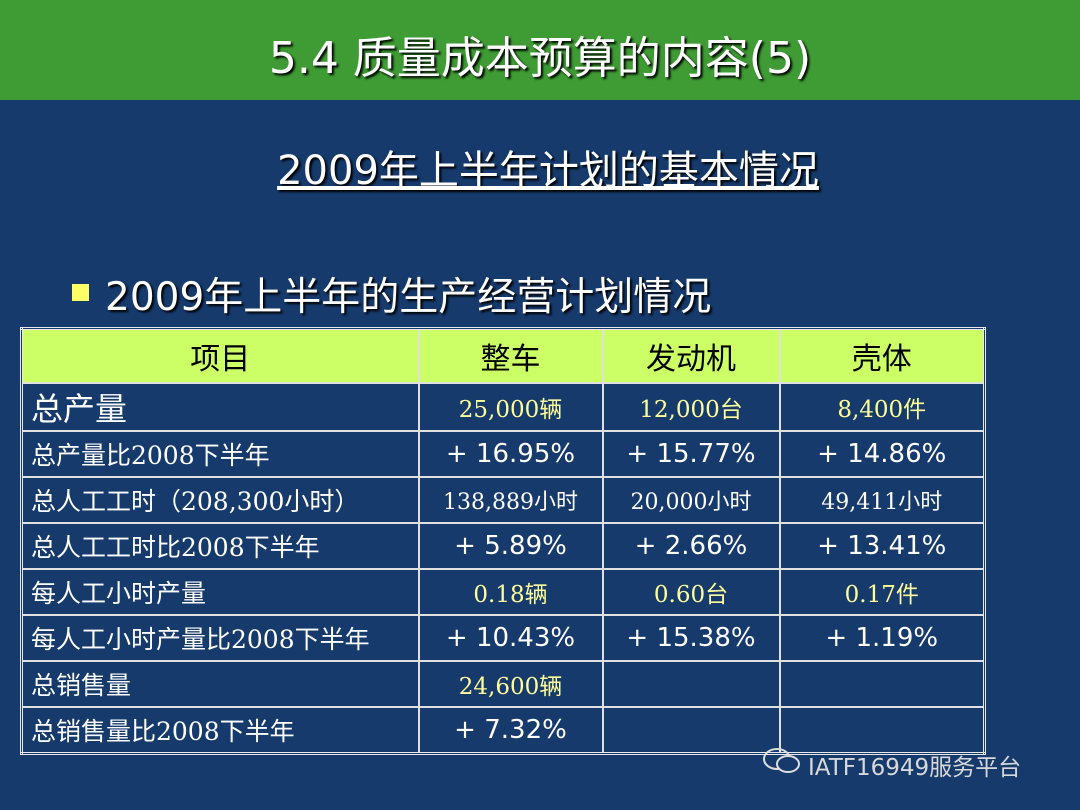  What do you see at coordinates (882, 454) in the screenshot?
I see `cell: + 14.86%` at bounding box center [882, 454].